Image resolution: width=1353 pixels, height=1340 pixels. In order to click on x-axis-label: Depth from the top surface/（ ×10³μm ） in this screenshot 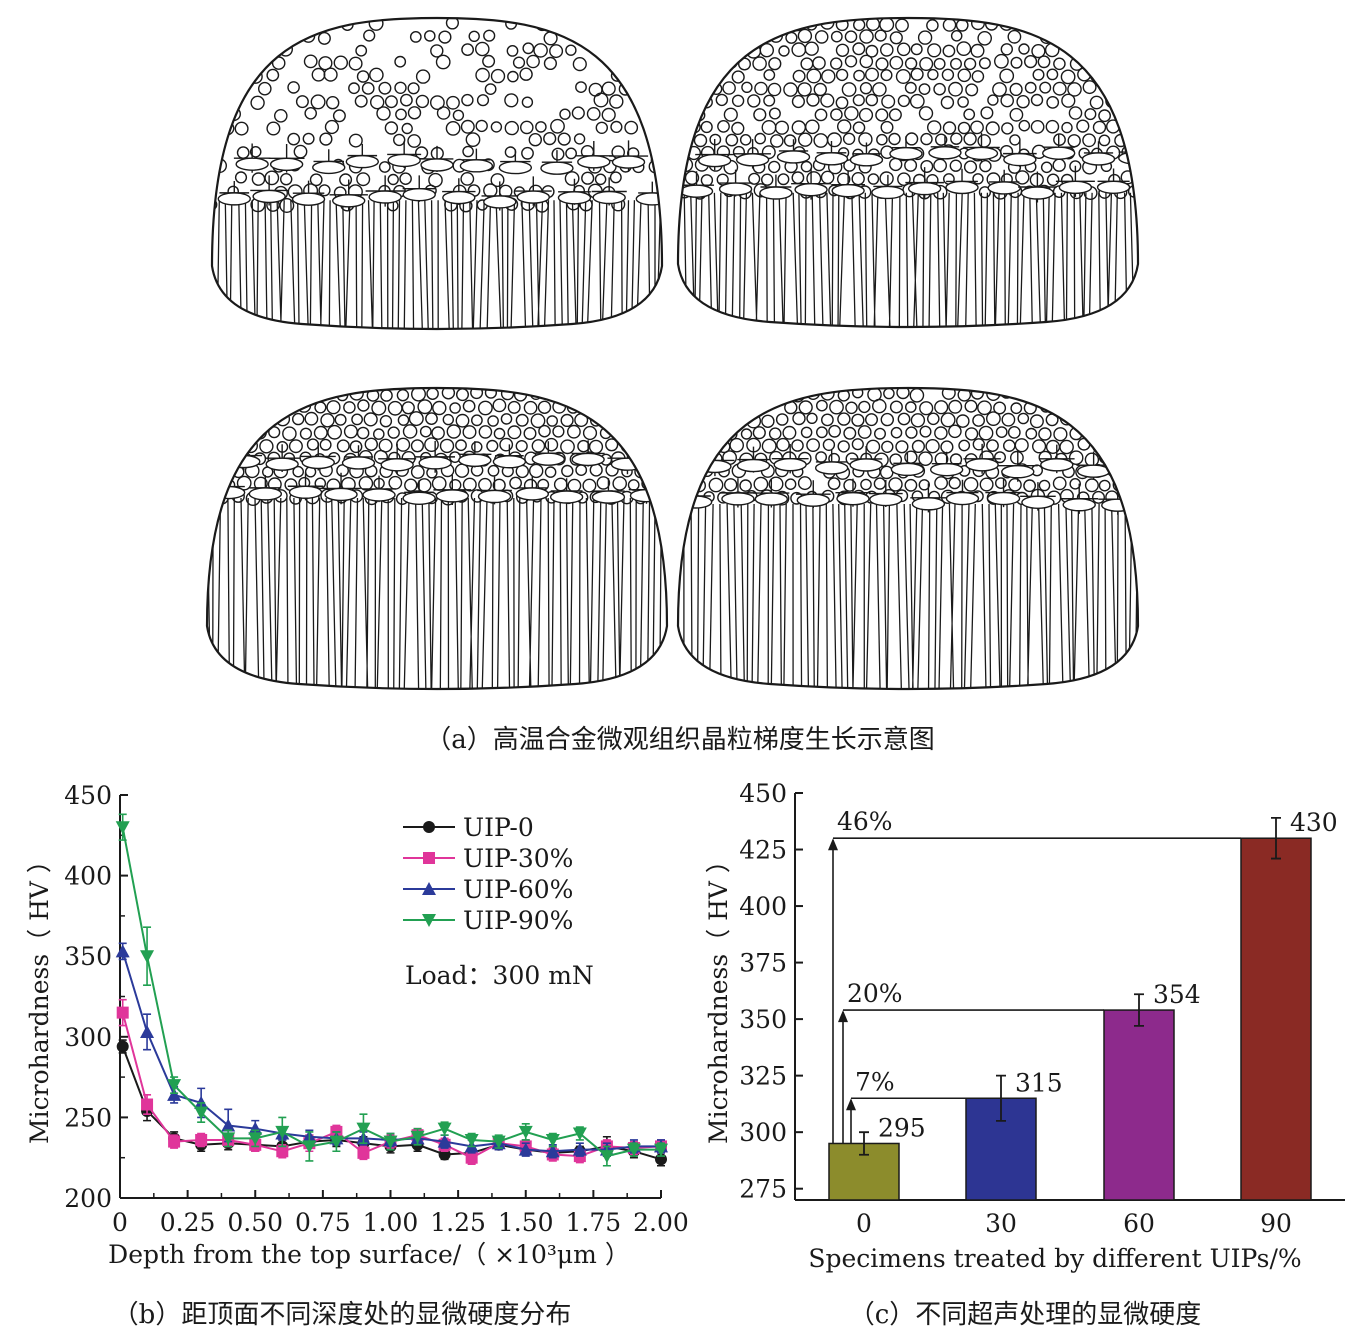, I will do `click(369, 1254)`.